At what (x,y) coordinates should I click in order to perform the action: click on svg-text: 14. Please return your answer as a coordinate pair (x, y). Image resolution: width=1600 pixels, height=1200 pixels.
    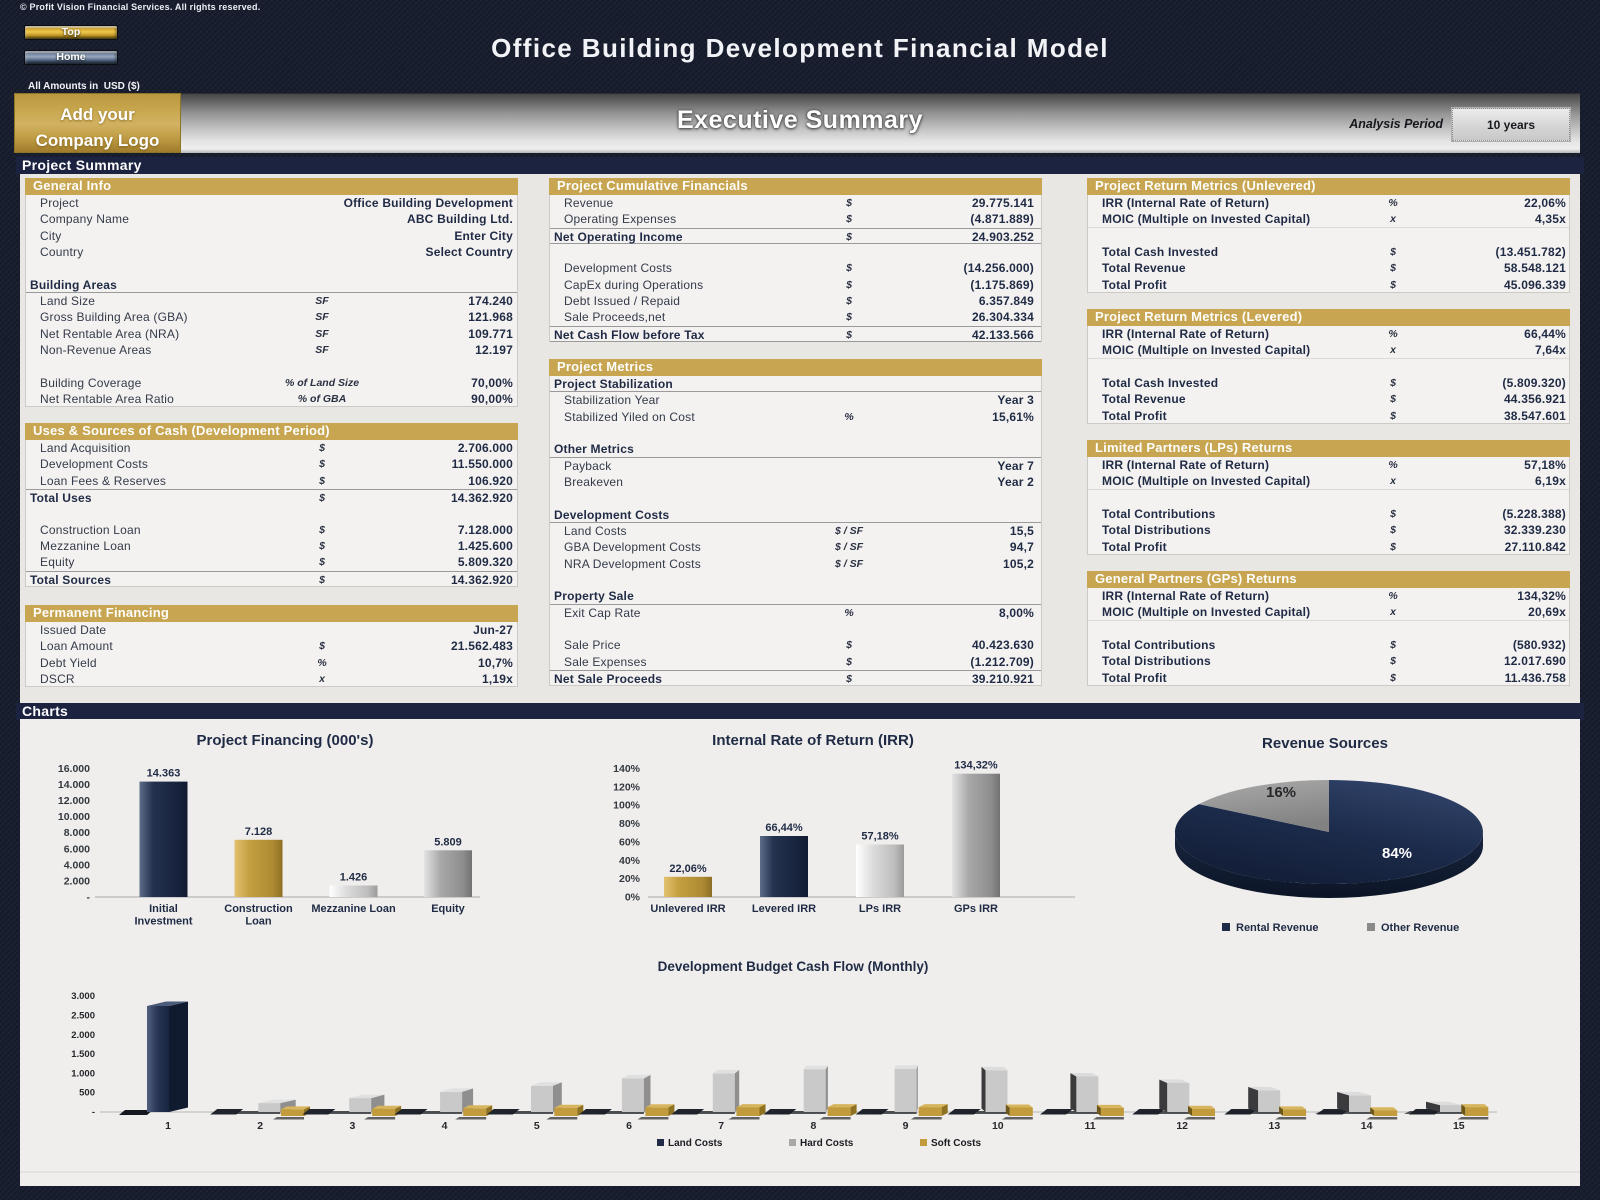
    Looking at the image, I should click on (1367, 1126).